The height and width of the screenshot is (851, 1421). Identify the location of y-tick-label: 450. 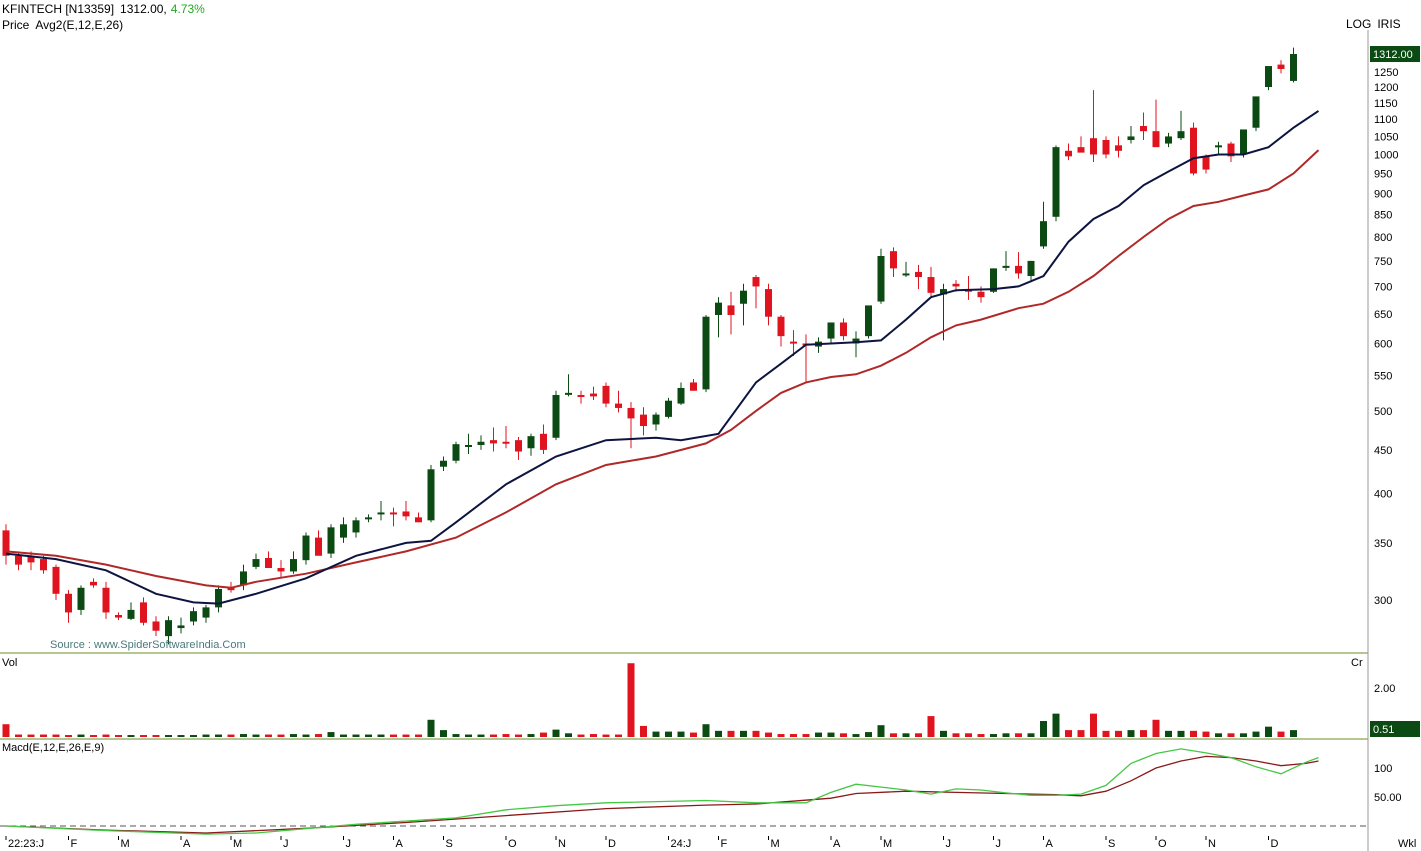
(1383, 451).